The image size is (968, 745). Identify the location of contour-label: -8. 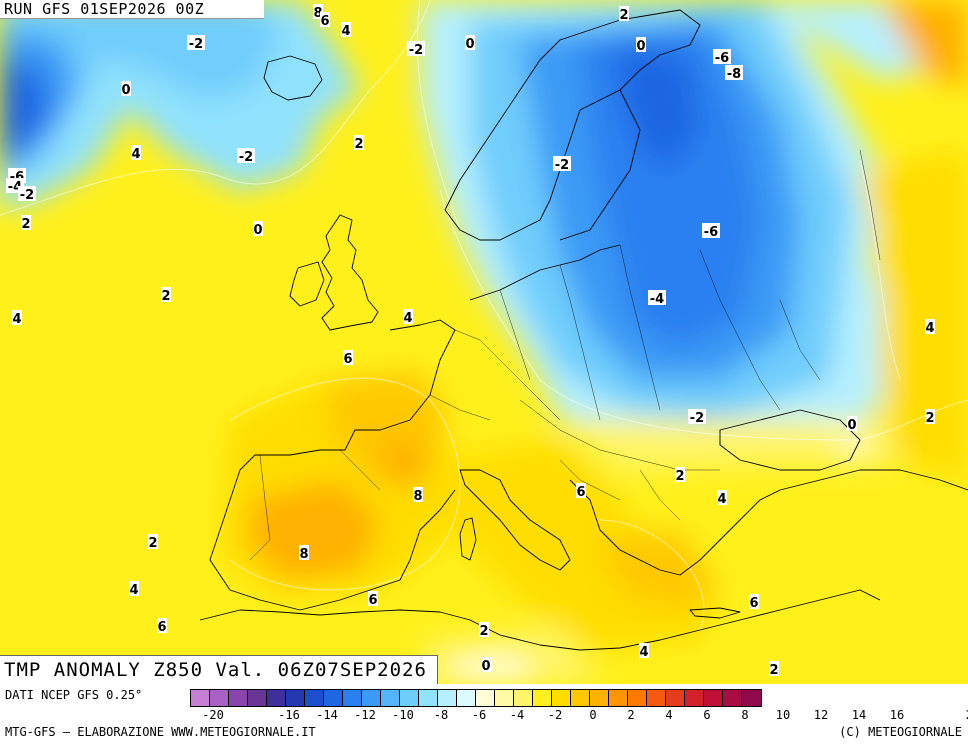
(734, 74).